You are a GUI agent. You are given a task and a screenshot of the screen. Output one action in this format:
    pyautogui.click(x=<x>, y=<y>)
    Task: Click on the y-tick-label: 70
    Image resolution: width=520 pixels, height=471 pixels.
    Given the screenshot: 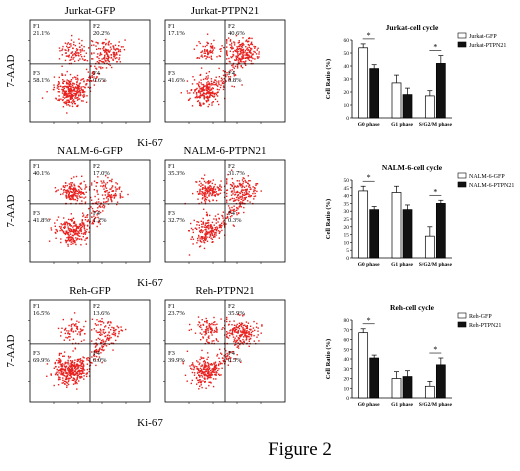 What is the action you would take?
    pyautogui.click(x=347, y=331)
    